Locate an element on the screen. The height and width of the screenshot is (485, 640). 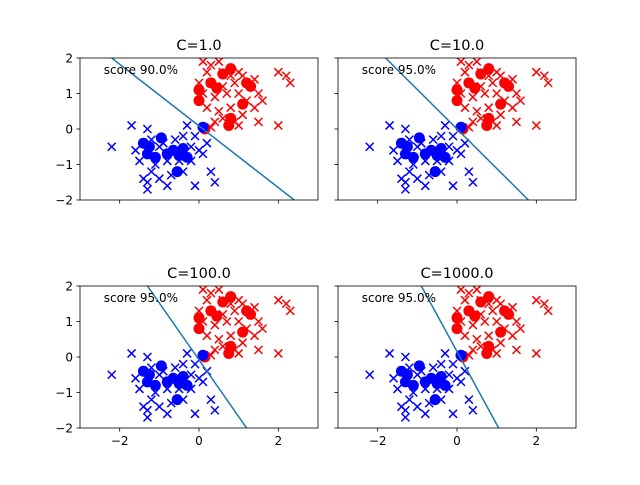
y-tick-label: −2 is located at coordinates (64, 201).